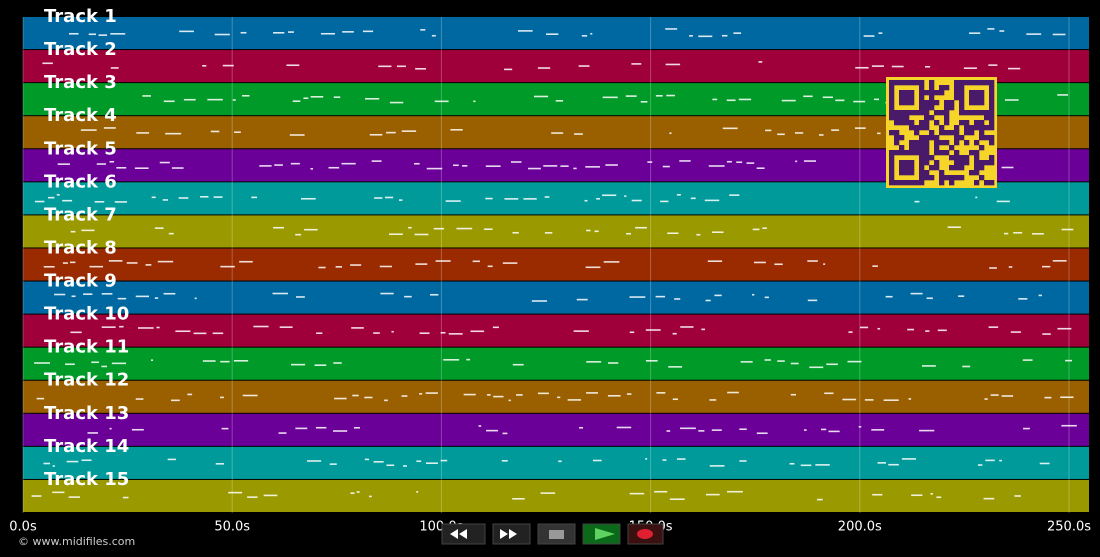 This screenshot has width=1100, height=557. What do you see at coordinates (463, 534) in the screenshot?
I see `rewind-button` at bounding box center [463, 534].